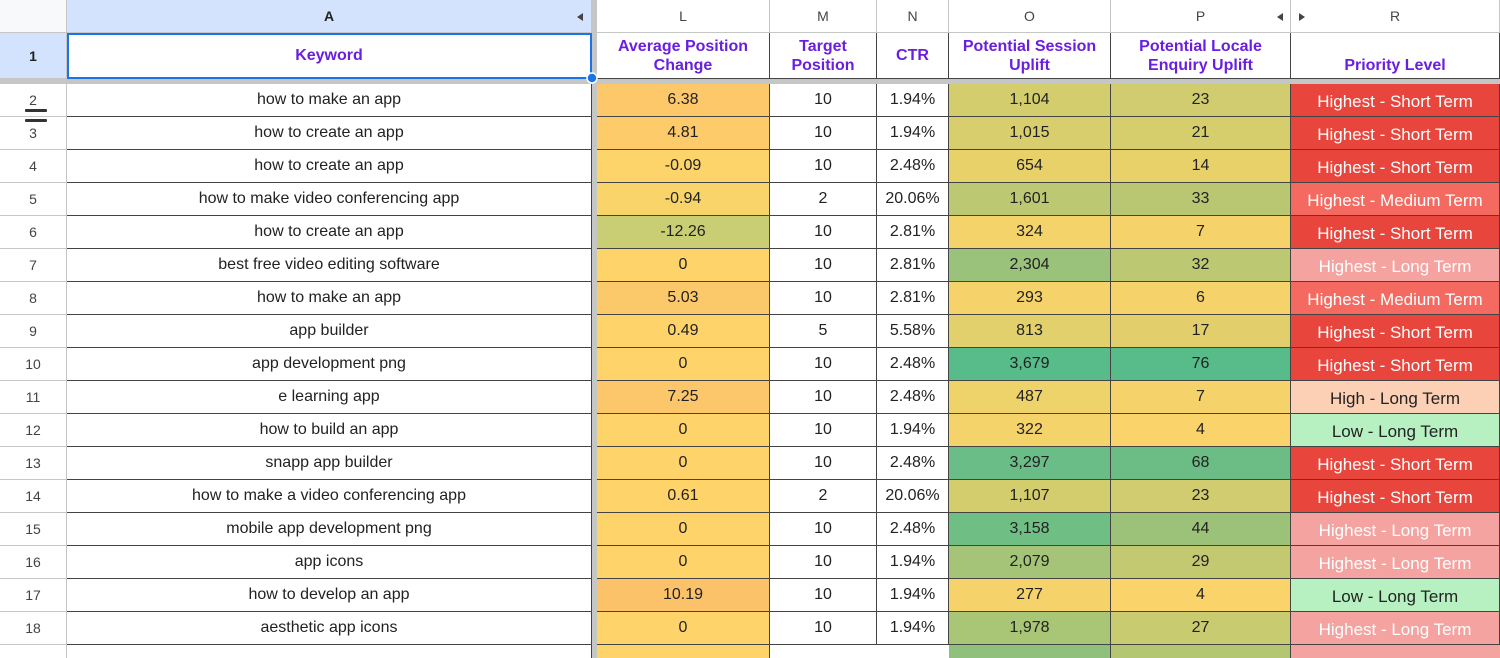 The image size is (1500, 658). Describe the element at coordinates (329, 628) in the screenshot. I see `keyword-cell: aesthetic app icons` at that location.